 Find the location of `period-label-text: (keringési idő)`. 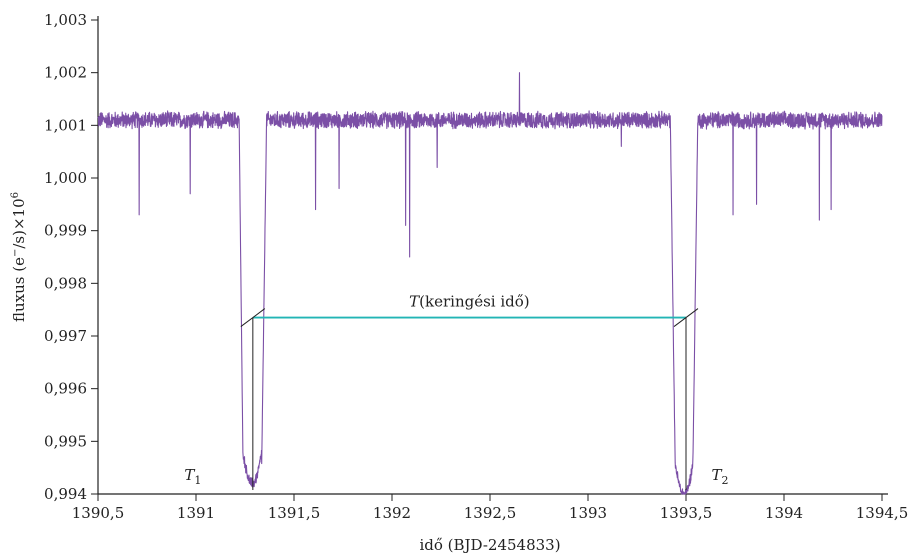

period-label-text: (keringési idő) is located at coordinates (474, 302).